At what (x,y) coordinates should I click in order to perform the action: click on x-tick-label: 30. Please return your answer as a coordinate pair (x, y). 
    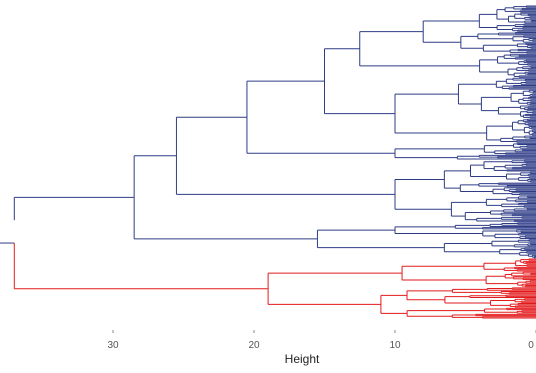
    Looking at the image, I should click on (113, 345).